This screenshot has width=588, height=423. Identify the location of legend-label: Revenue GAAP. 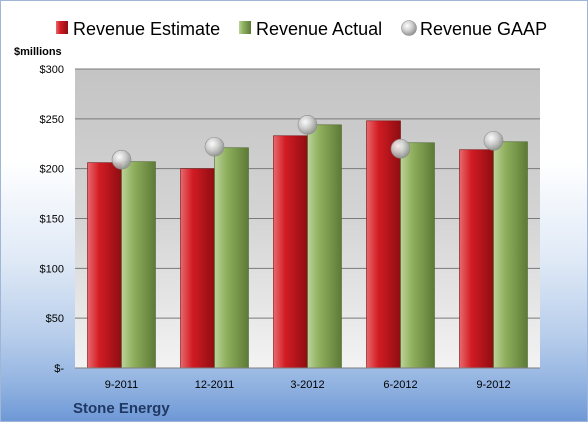
(483, 29).